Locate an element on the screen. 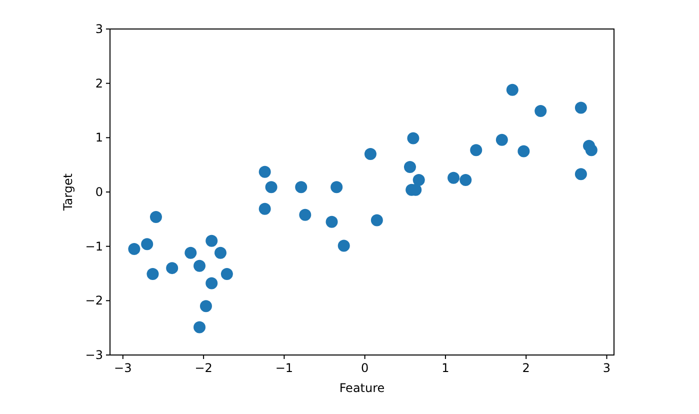  y-tick-label: 0 is located at coordinates (99, 192).